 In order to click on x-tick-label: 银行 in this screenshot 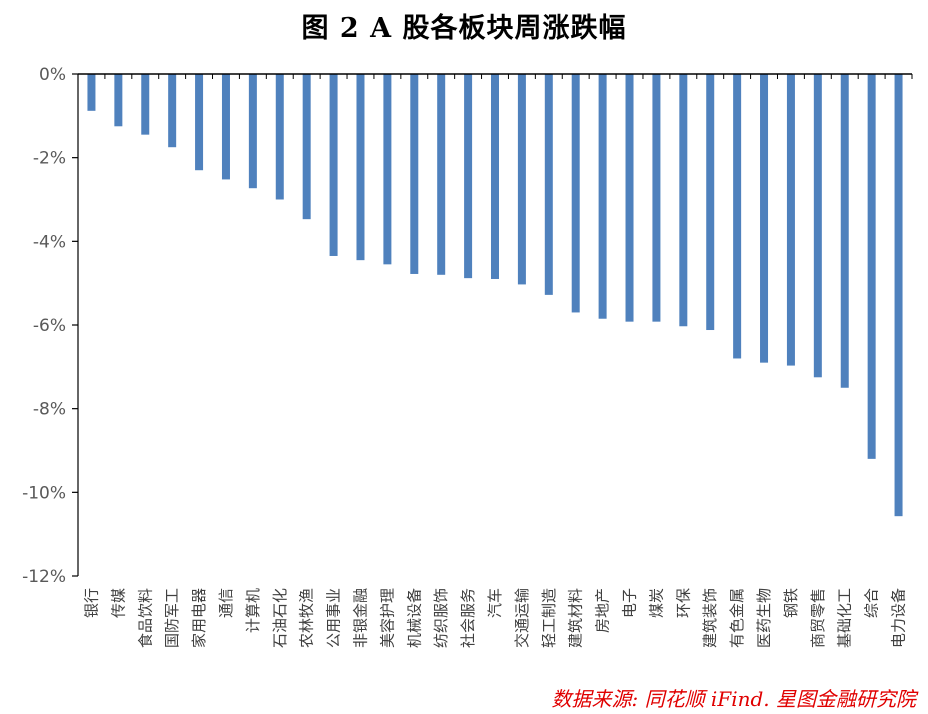, I will do `click(91, 603)`.